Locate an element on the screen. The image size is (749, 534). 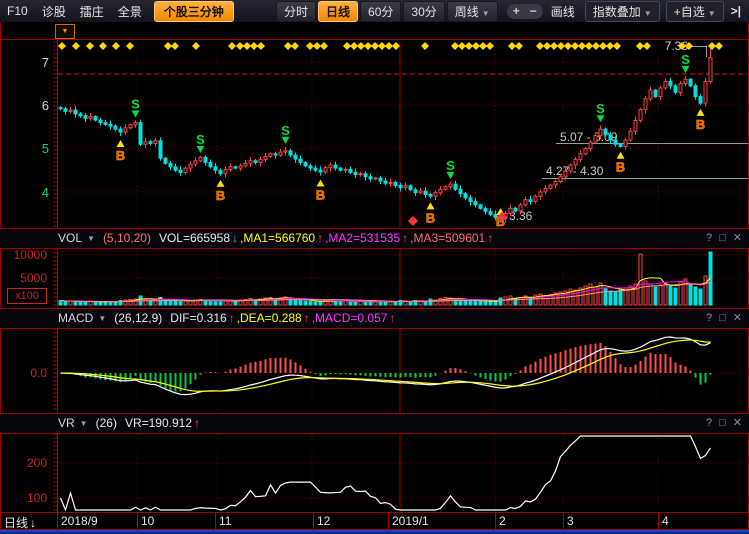
zoom-out-button: − is located at coordinates (533, 10).